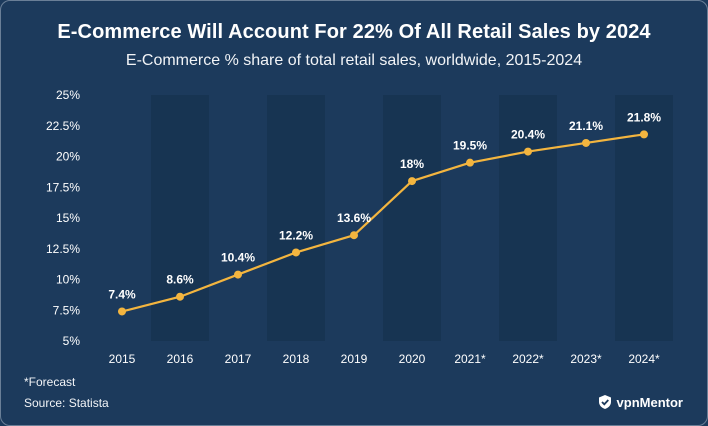 The width and height of the screenshot is (708, 426). Describe the element at coordinates (528, 135) in the screenshot. I see `data-label: 20.4%` at that location.